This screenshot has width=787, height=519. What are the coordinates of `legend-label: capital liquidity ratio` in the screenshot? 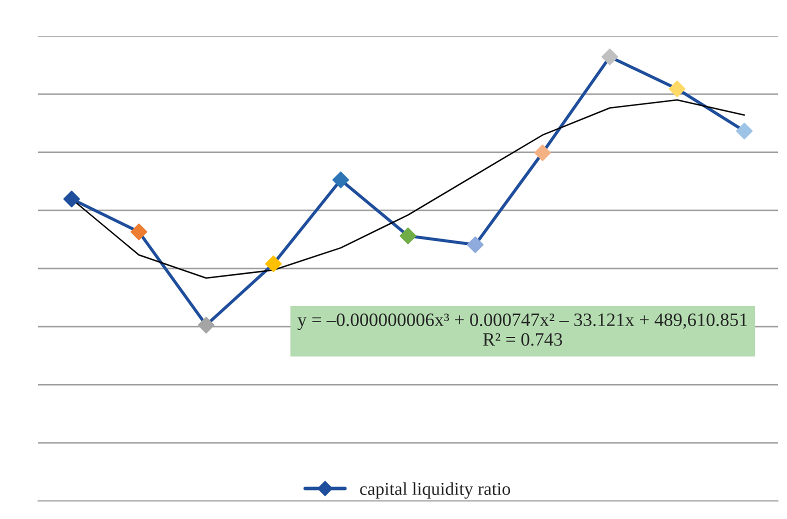 It's located at (435, 490).